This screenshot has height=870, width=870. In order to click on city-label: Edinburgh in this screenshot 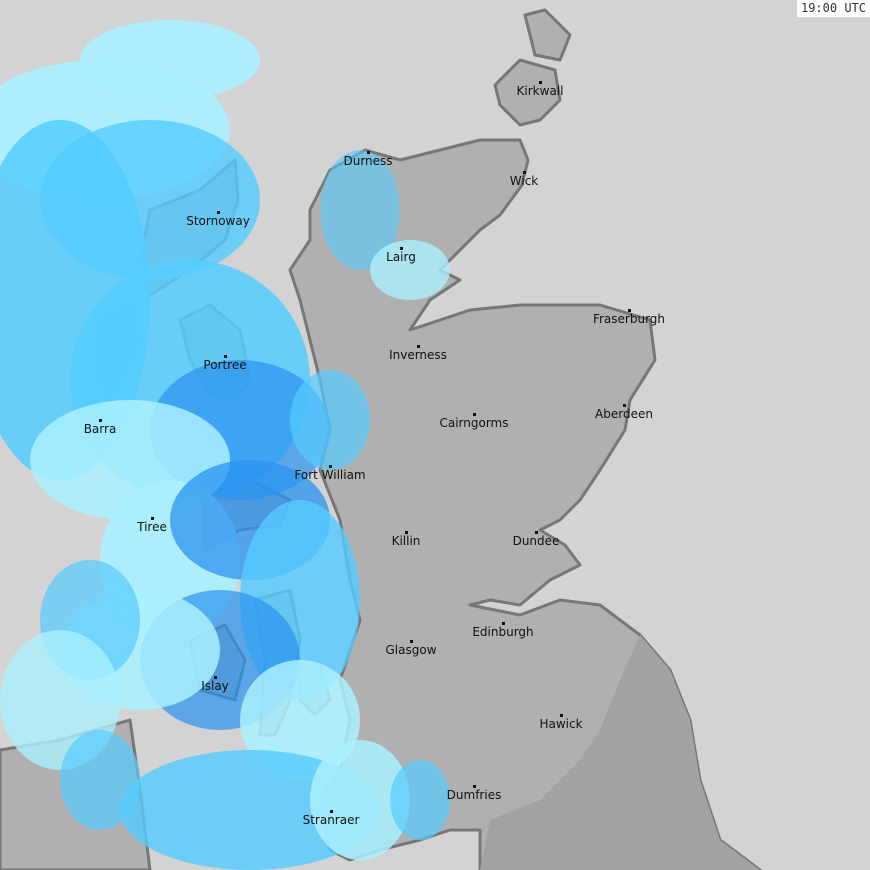, I will do `click(503, 632)`.